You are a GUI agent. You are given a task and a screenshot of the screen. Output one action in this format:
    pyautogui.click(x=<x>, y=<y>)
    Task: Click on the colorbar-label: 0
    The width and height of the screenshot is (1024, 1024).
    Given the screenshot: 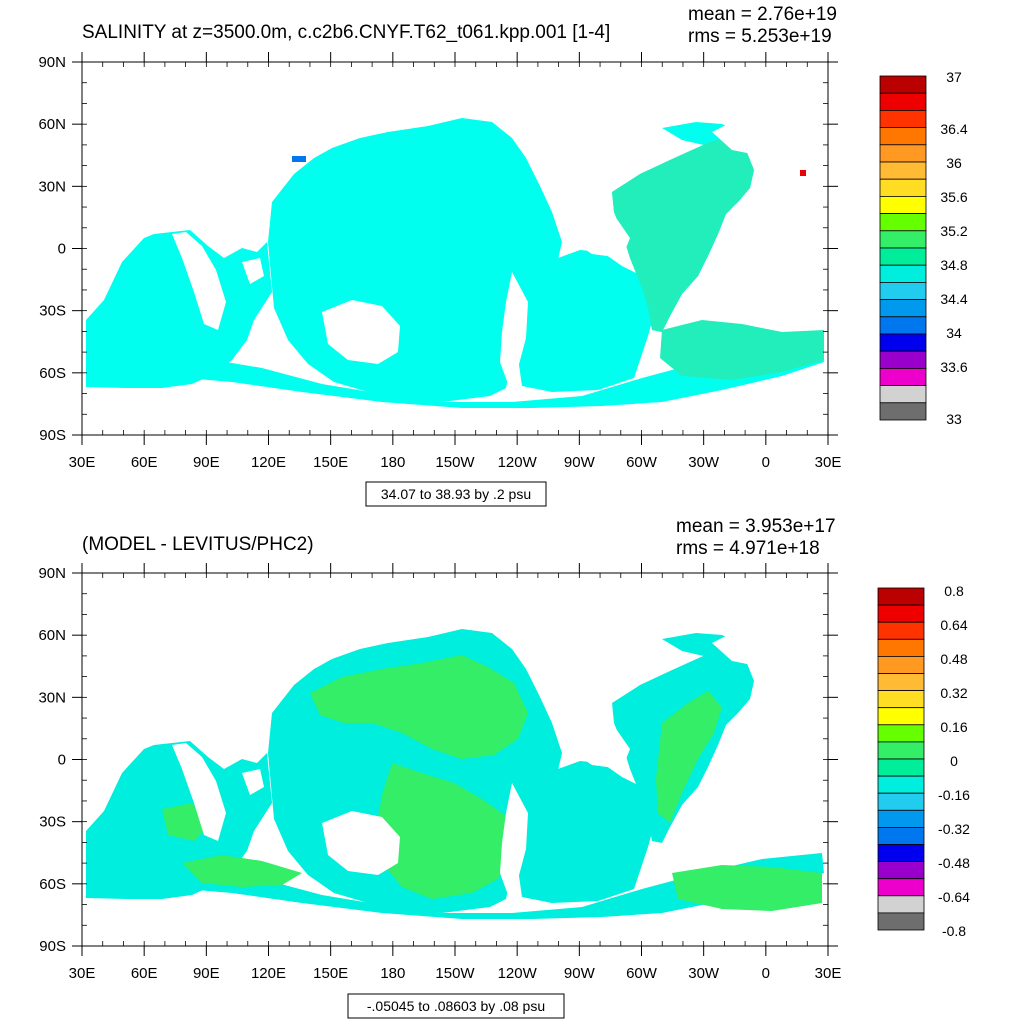 What is the action you would take?
    pyautogui.click(x=954, y=761)
    